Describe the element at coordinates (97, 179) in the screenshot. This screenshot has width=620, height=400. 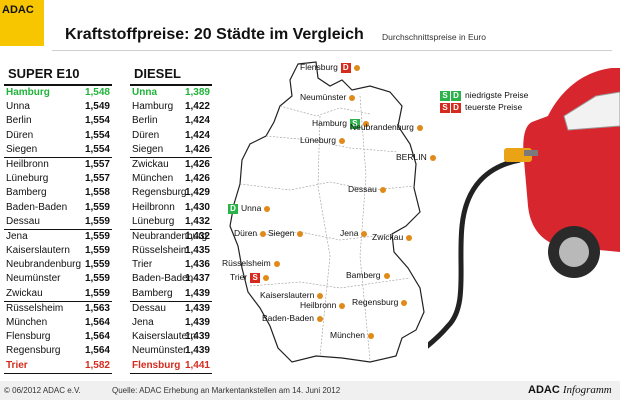
I see `price-value: 1,557` at that location.